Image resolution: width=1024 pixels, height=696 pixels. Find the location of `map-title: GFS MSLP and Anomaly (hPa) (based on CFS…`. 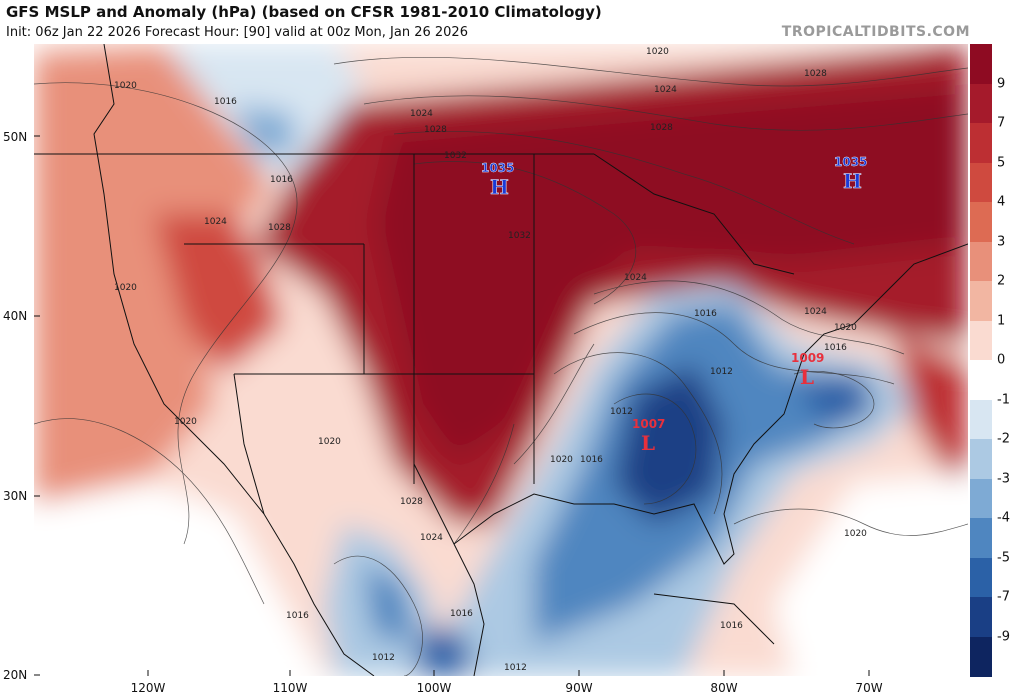

map-title: GFS MSLP and Anomaly (hPa) (based on CFS… is located at coordinates (304, 12).